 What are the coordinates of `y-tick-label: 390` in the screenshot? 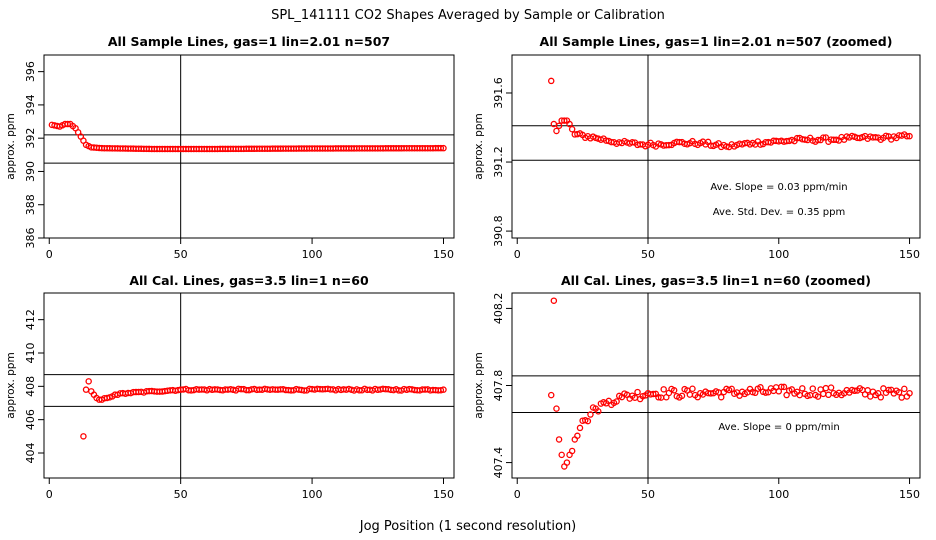 It's located at (30, 171).